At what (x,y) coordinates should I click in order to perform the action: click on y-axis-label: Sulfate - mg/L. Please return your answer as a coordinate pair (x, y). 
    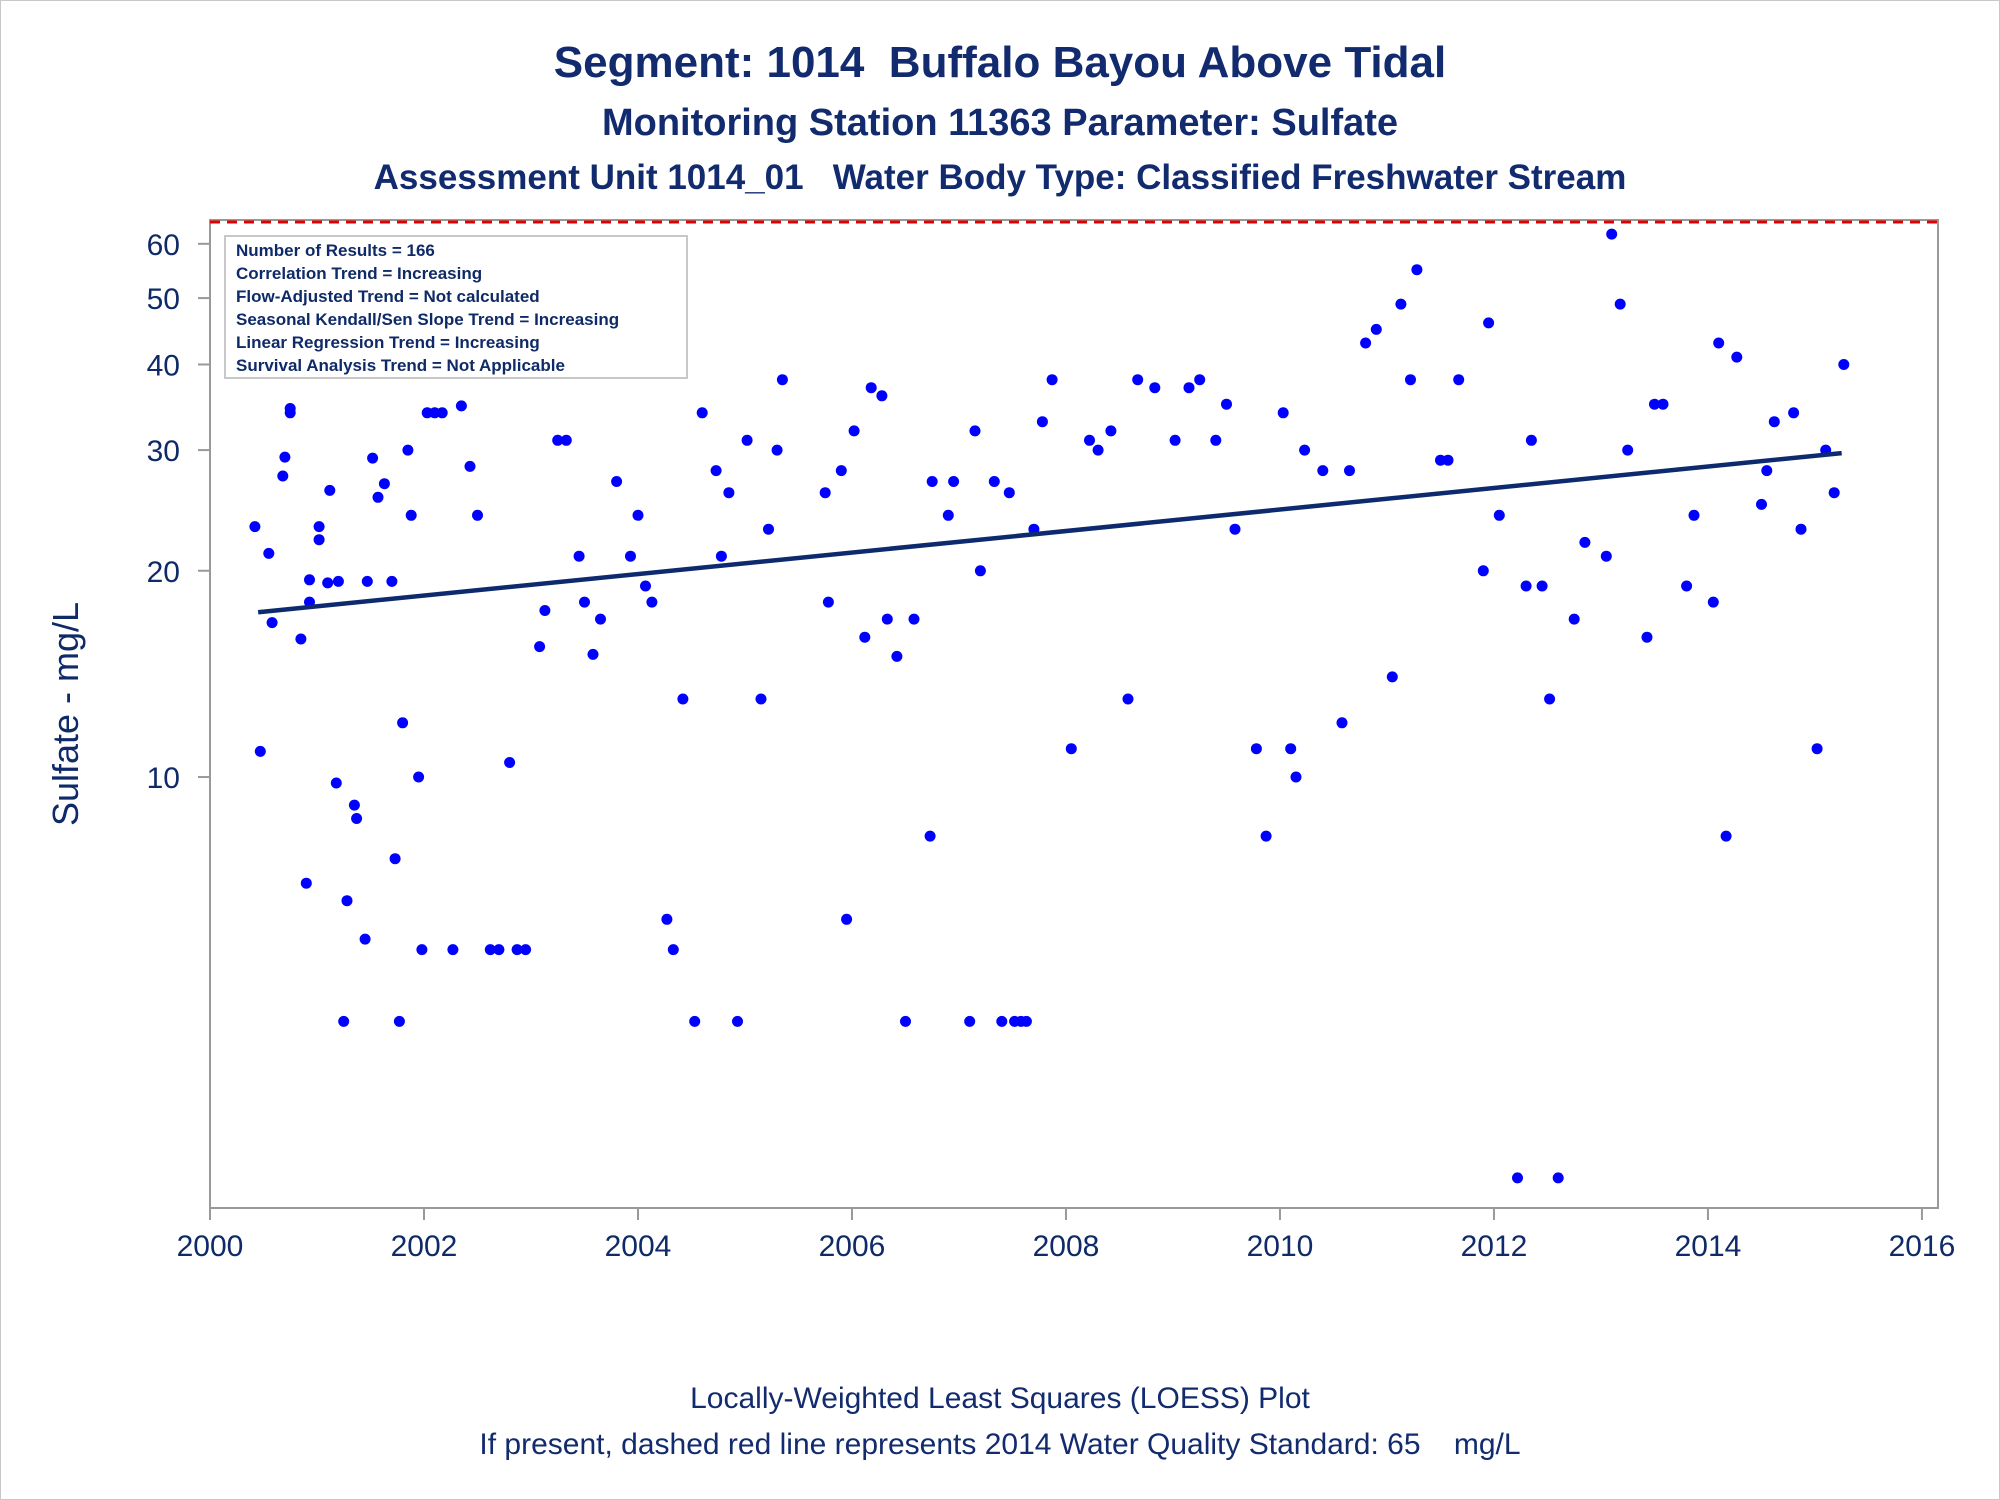
    Looking at the image, I should click on (65, 714).